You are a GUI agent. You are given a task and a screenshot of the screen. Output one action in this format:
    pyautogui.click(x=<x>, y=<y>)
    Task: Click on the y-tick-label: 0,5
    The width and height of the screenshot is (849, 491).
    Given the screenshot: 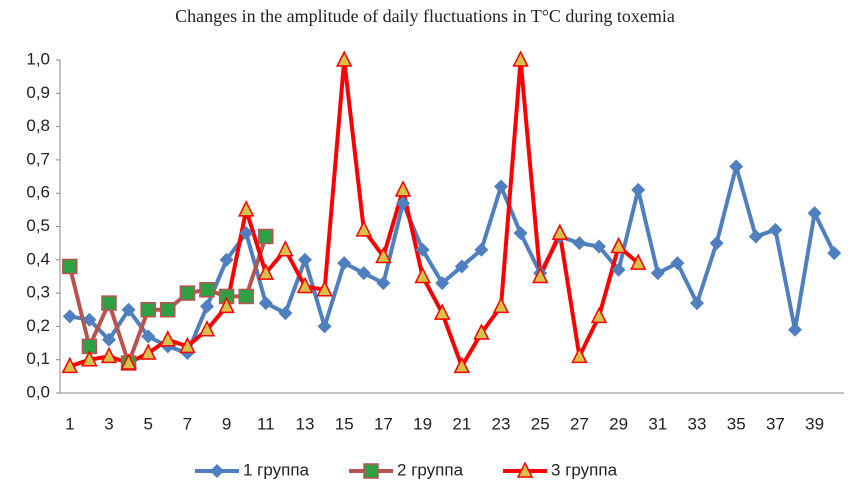 What is the action you would take?
    pyautogui.click(x=38, y=225)
    